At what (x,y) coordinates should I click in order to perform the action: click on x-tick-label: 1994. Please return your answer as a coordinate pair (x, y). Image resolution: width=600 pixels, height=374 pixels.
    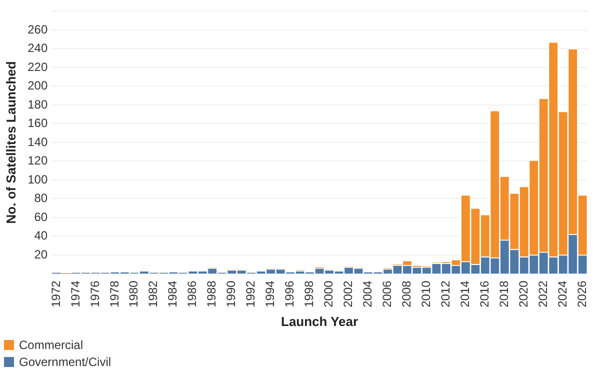
    Looking at the image, I should click on (270, 294).